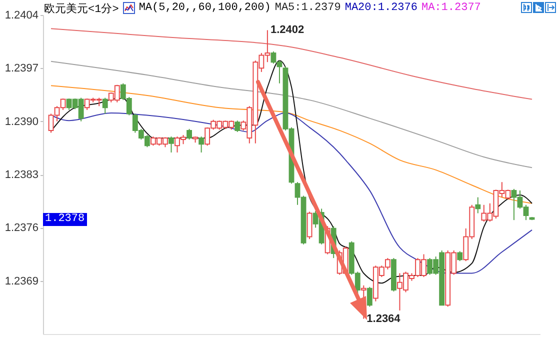 This screenshot has height=340, width=559. I want to click on text: MA:1.2377, so click(451, 8).